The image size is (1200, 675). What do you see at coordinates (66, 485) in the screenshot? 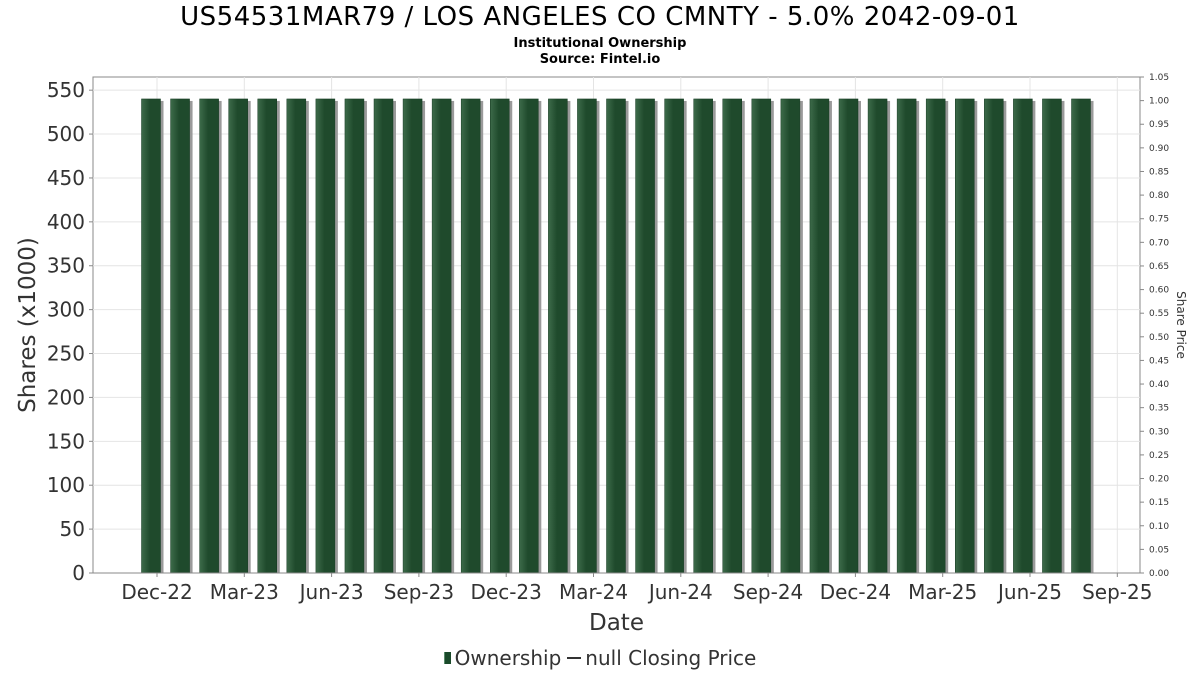
I see `y-tick-label: 100` at bounding box center [66, 485].